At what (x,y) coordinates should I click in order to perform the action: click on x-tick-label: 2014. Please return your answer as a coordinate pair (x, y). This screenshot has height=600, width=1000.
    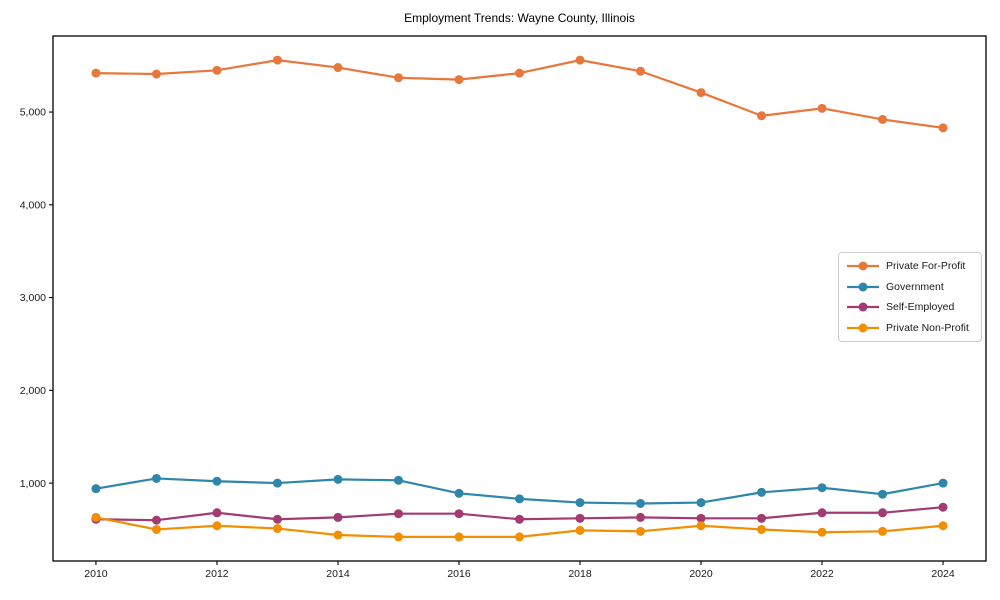
    Looking at the image, I should click on (338, 574).